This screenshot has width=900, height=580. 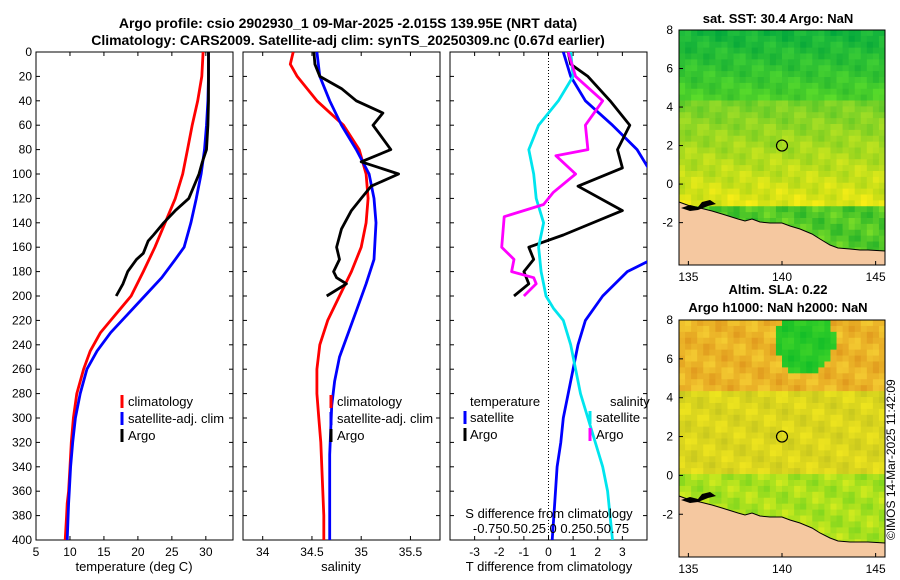 I want to click on x-tick-label: 35, so click(x=362, y=552).